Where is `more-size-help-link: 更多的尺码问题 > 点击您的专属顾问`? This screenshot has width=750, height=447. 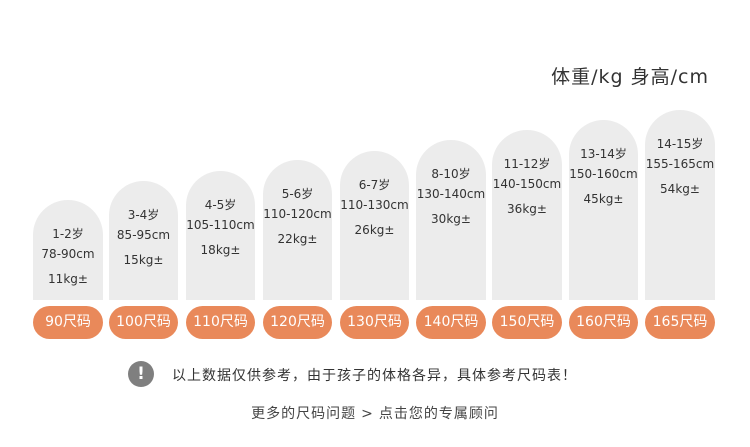 more-size-help-link: 更多的尺码问题 > 点击您的专属顾问 is located at coordinates (375, 413).